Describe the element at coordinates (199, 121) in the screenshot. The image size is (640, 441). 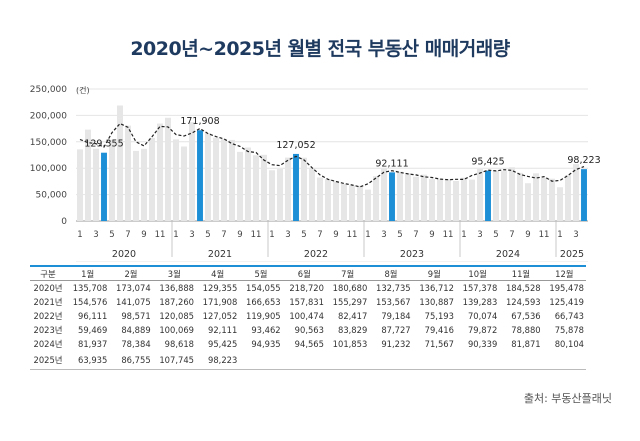
I see `data-label: 171,908` at that location.